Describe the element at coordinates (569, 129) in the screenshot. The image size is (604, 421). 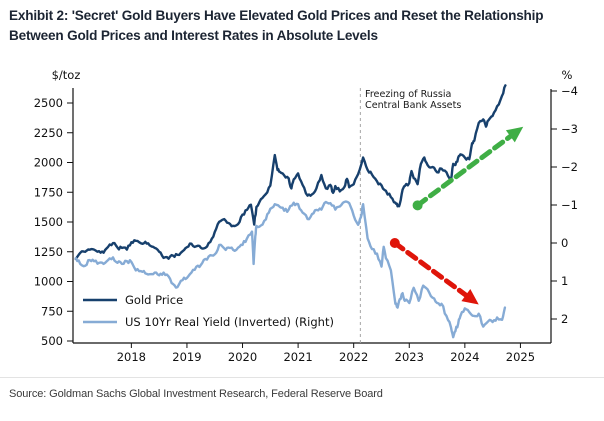
I see `right-tick-label: −3` at that location.